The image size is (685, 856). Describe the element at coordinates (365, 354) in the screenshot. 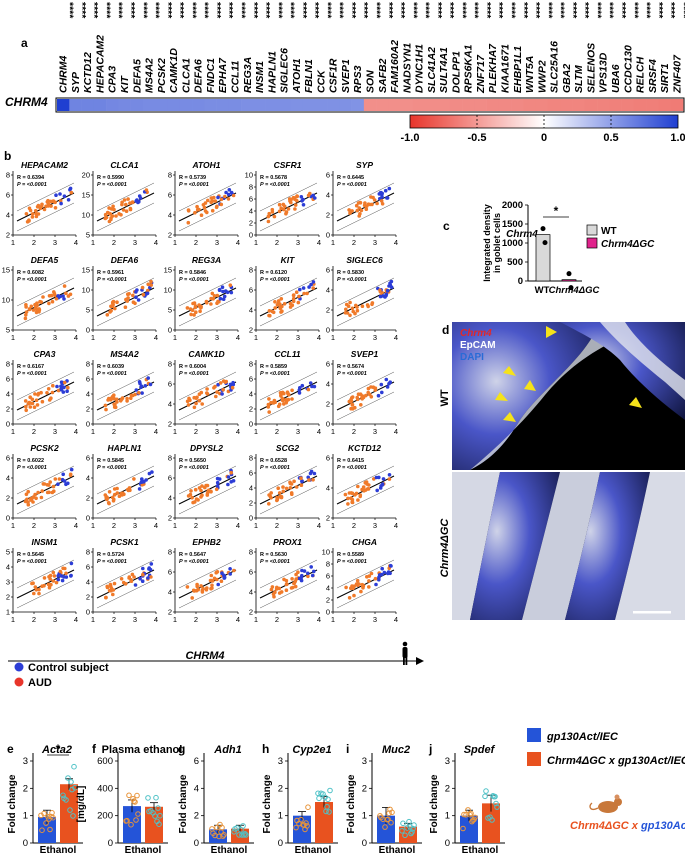

I see `scatter-title: SVEP1` at that location.